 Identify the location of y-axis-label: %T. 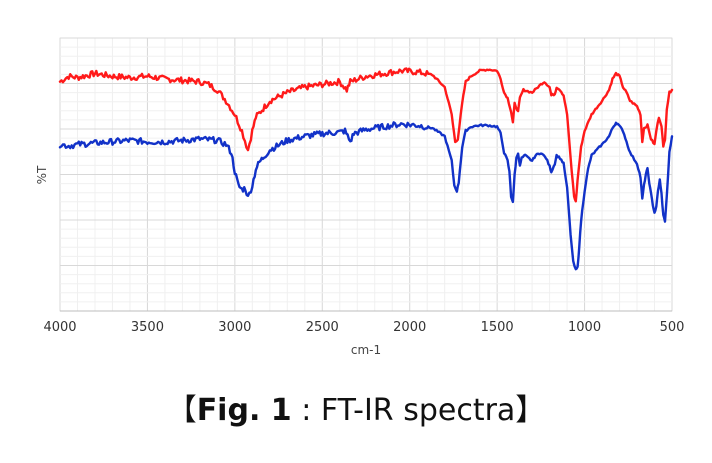
(42, 174).